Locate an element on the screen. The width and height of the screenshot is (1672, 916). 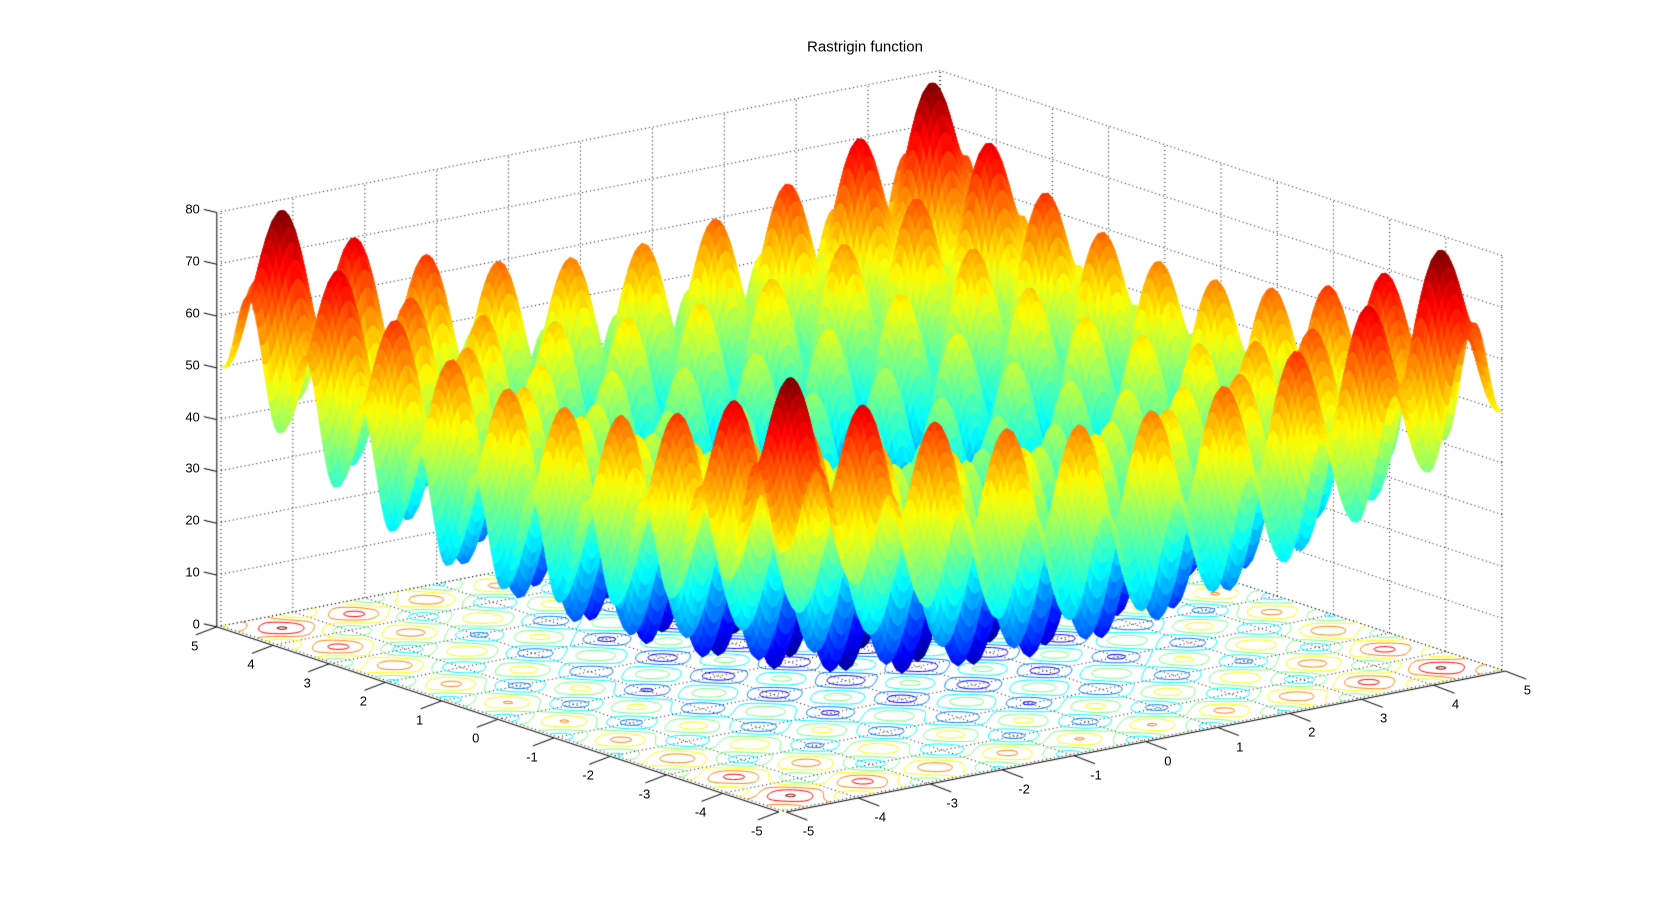
y-axis-tick-label: -5 is located at coordinates (757, 831).